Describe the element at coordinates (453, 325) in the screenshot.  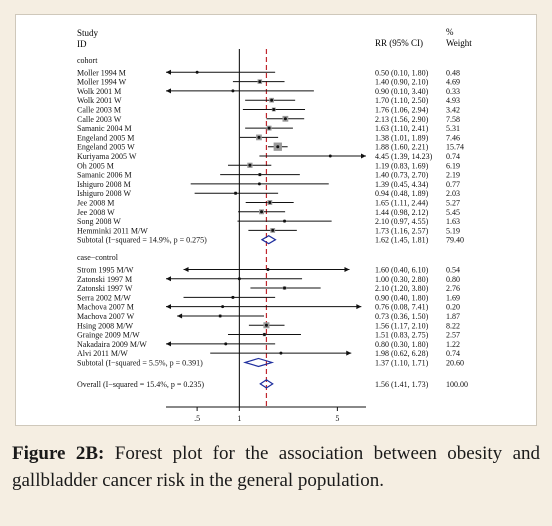
I see `study-weight: 8.22` at that location.